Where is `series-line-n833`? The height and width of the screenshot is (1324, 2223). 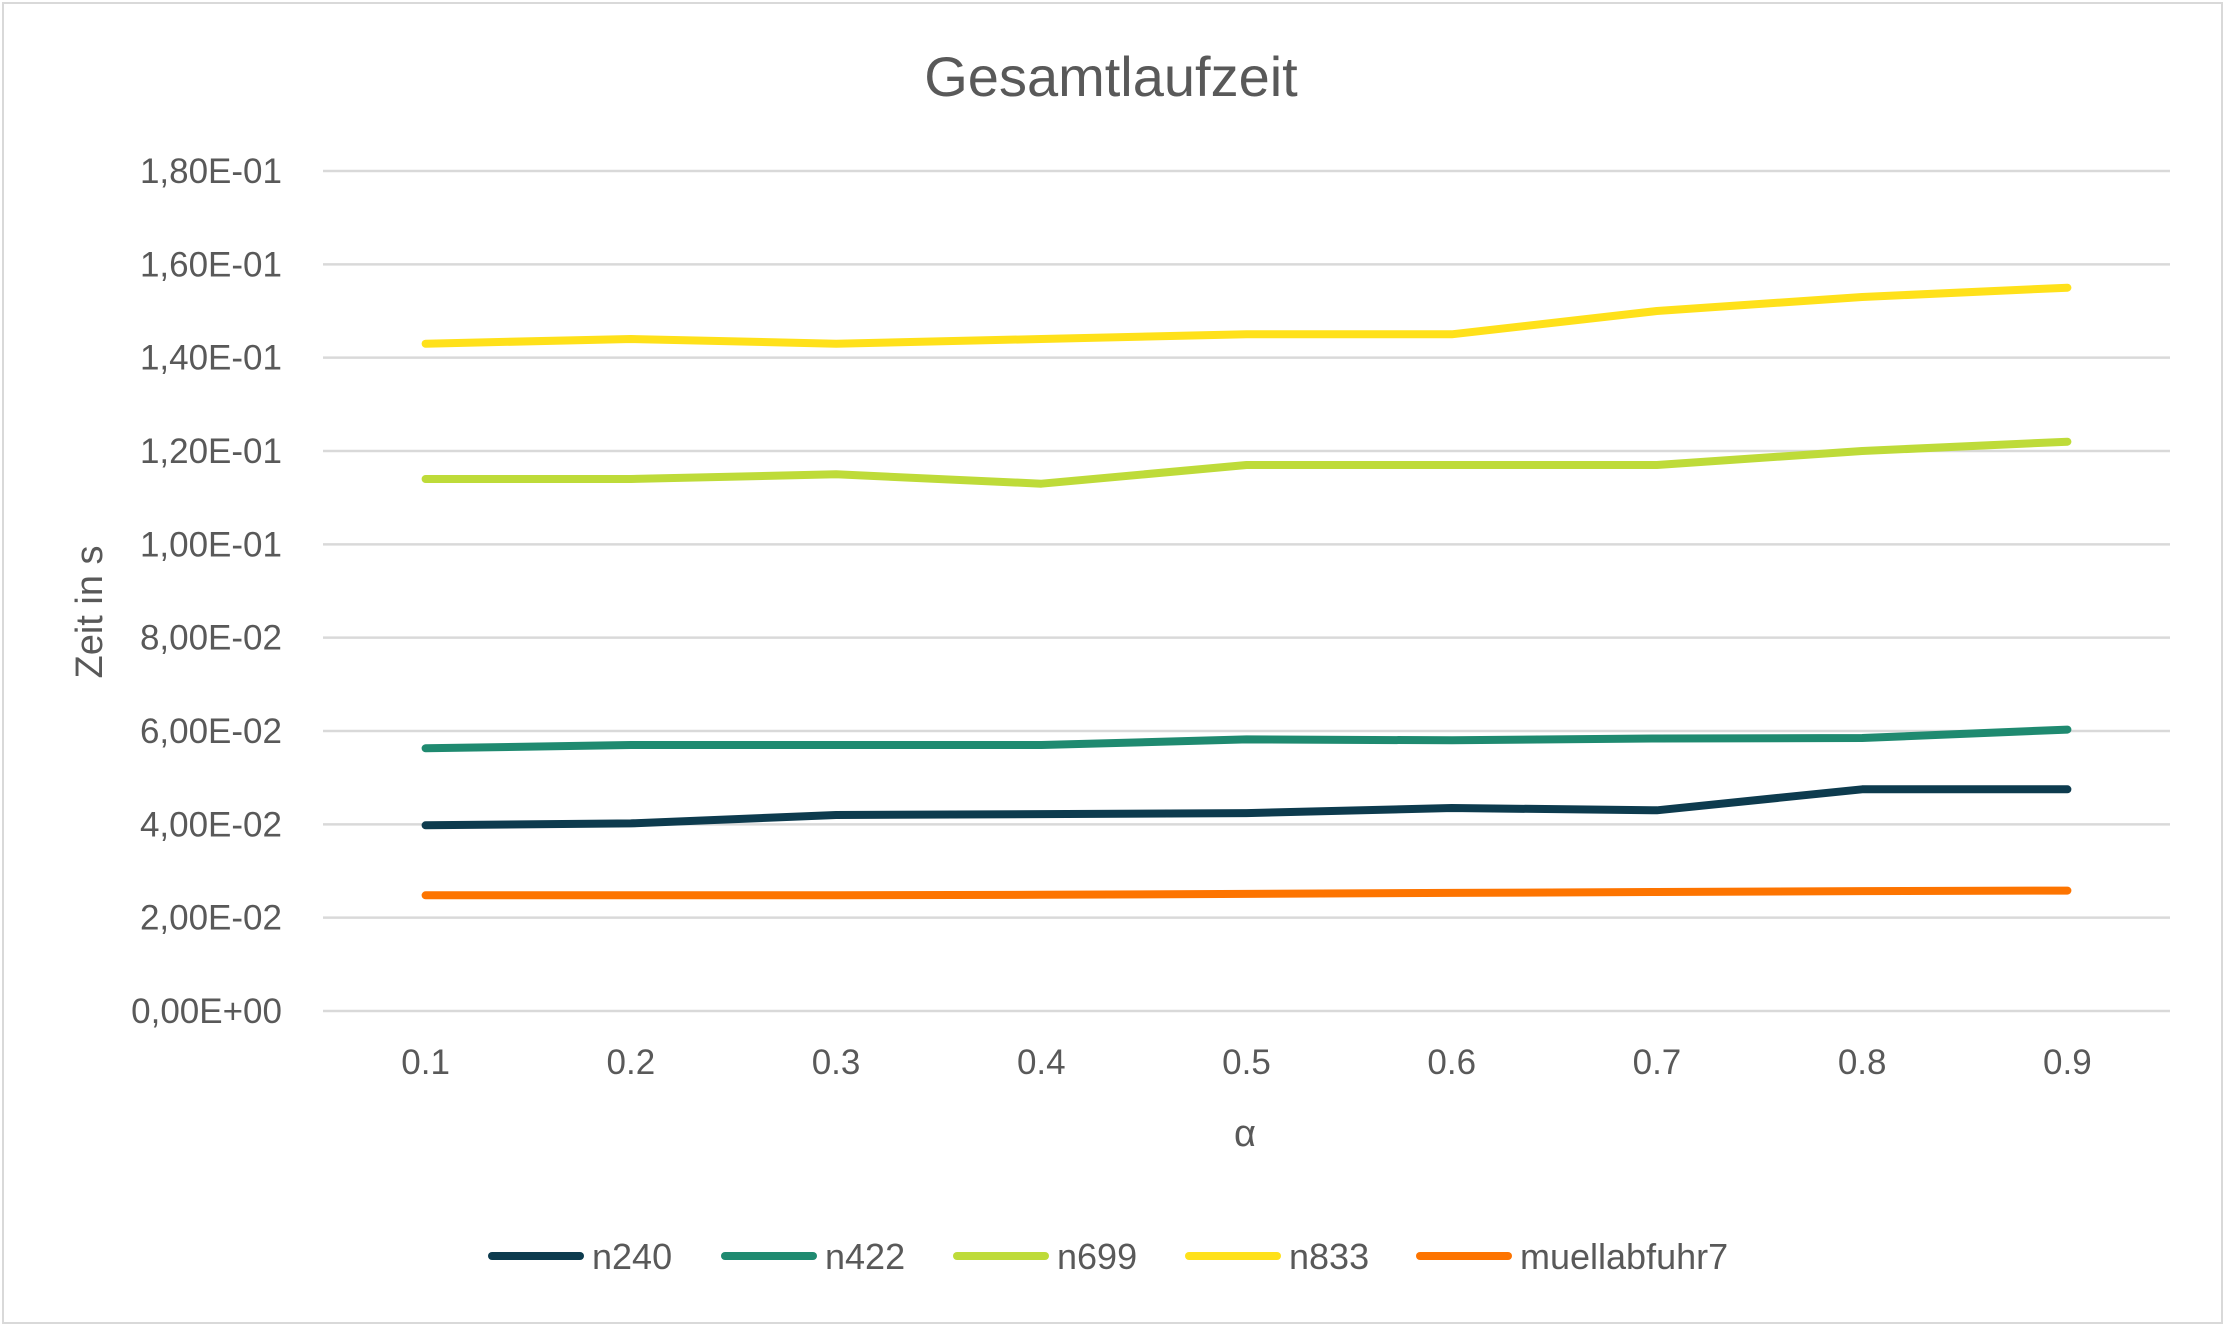
series-line-n833 is located at coordinates (1246, 315).